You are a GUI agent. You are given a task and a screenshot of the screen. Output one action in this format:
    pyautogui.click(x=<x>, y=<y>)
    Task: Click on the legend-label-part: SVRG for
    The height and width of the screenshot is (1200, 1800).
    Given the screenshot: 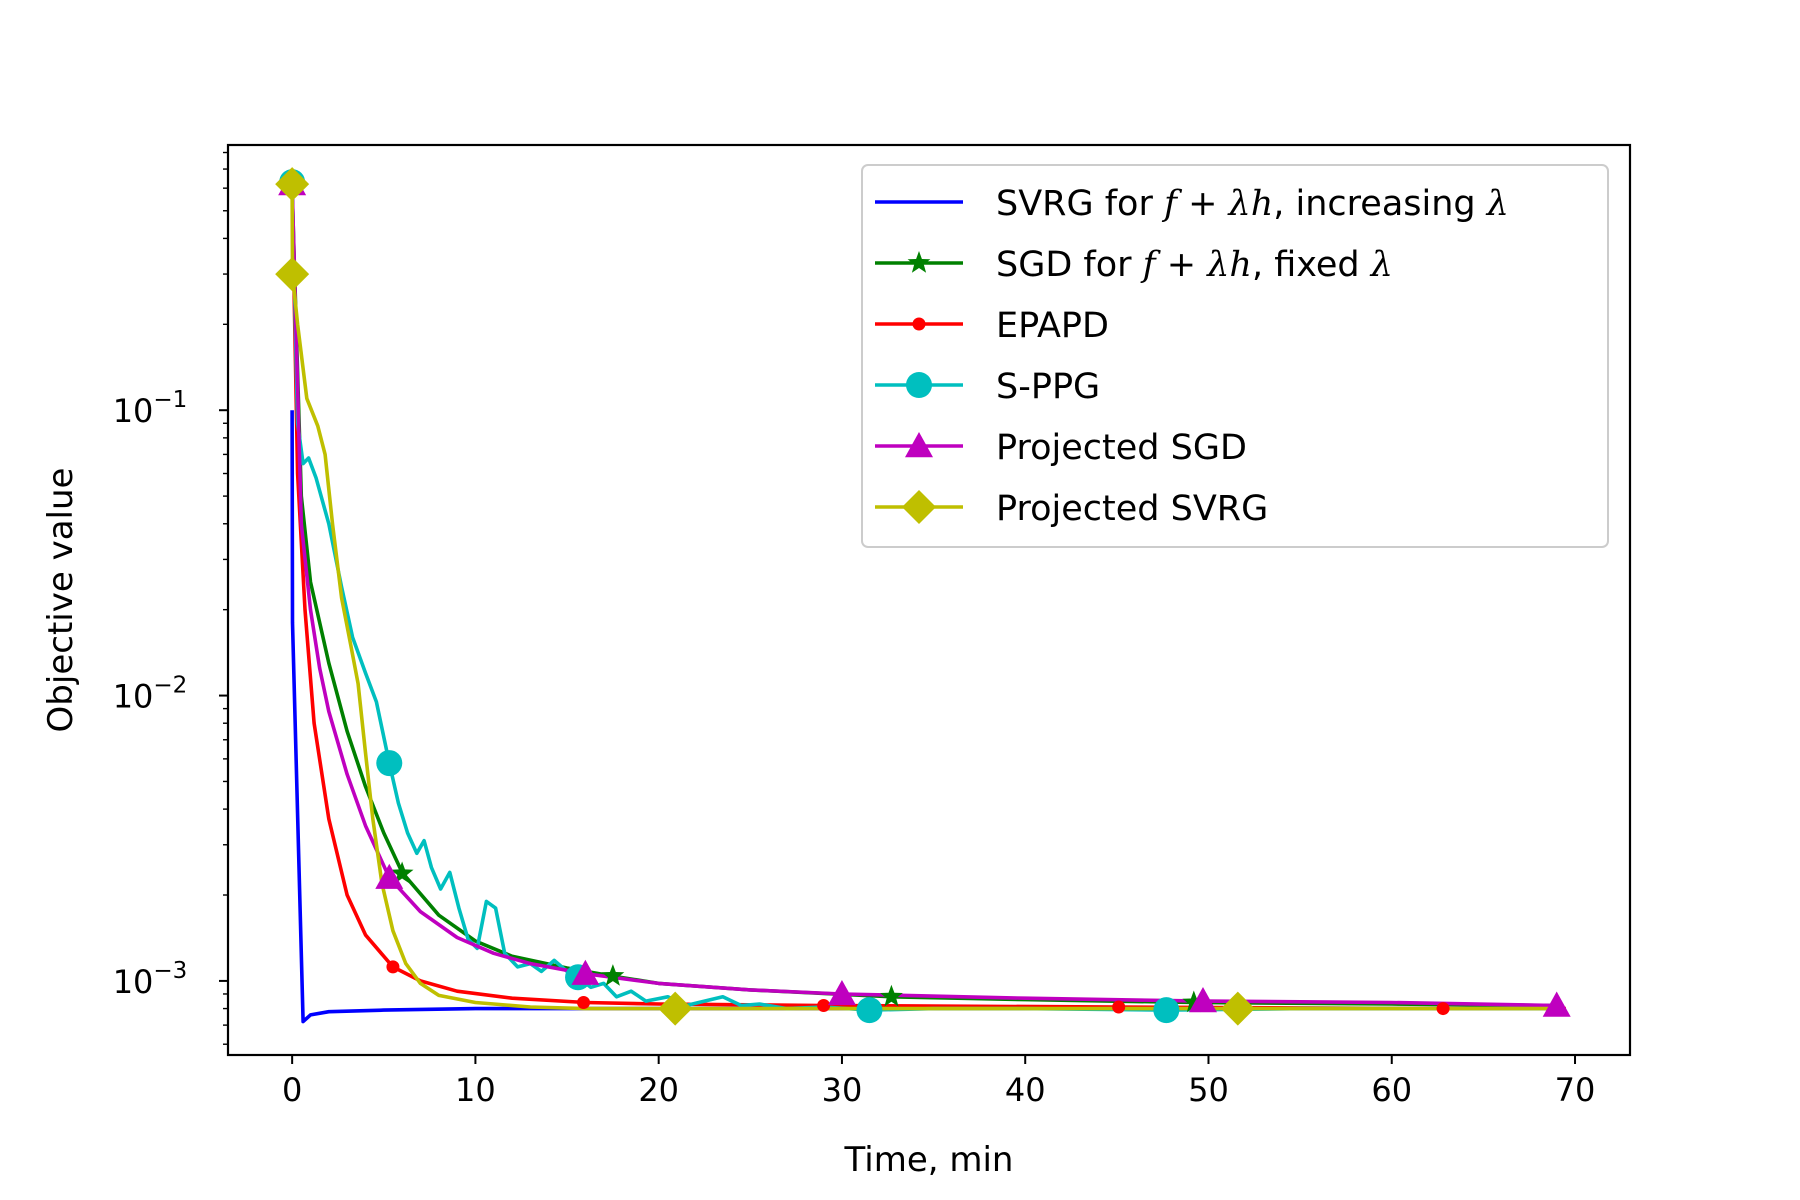 What is the action you would take?
    pyautogui.click(x=1080, y=204)
    